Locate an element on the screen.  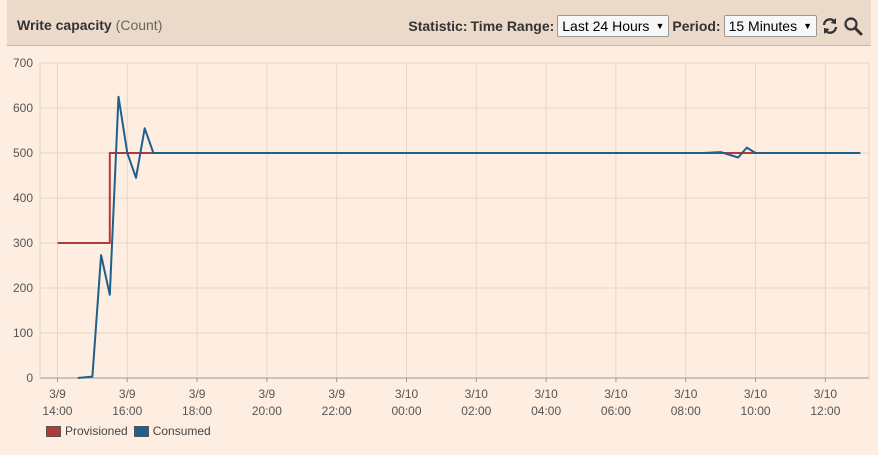
x-tick-label-time: 10:00 is located at coordinates (756, 411).